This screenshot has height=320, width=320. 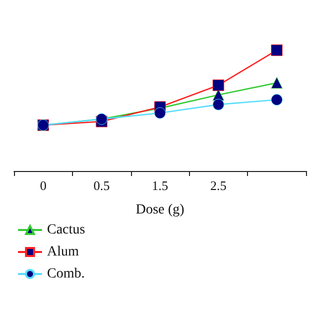 I want to click on legend-label: Comb., so click(x=66, y=274).